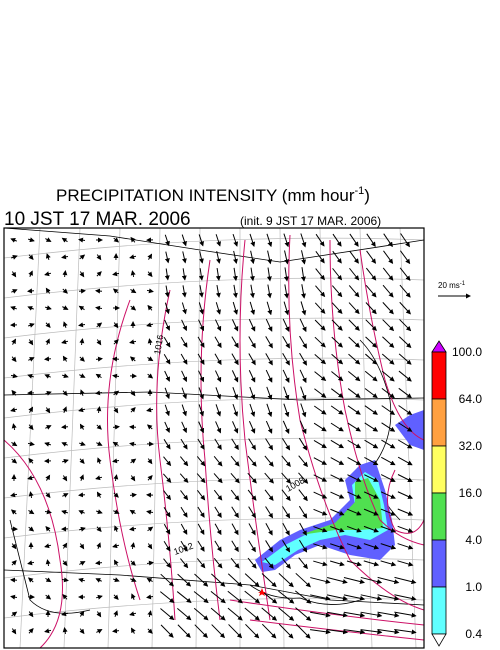 This screenshot has height=650, width=500. I want to click on legend-label: 100.0, so click(467, 352).